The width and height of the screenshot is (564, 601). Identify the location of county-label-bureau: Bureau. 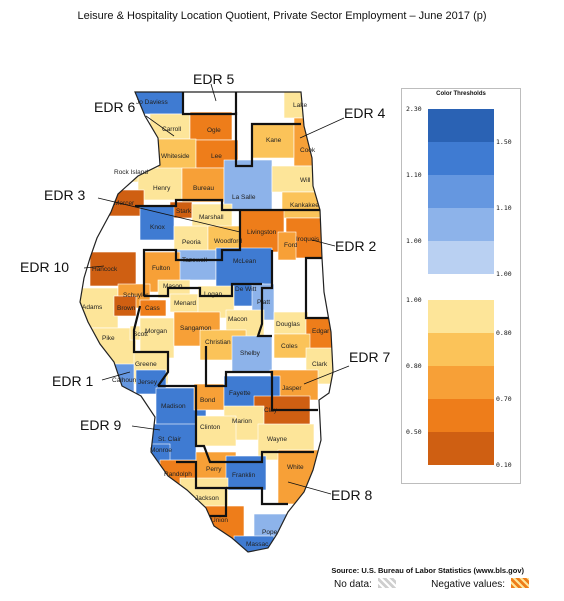
(203, 188).